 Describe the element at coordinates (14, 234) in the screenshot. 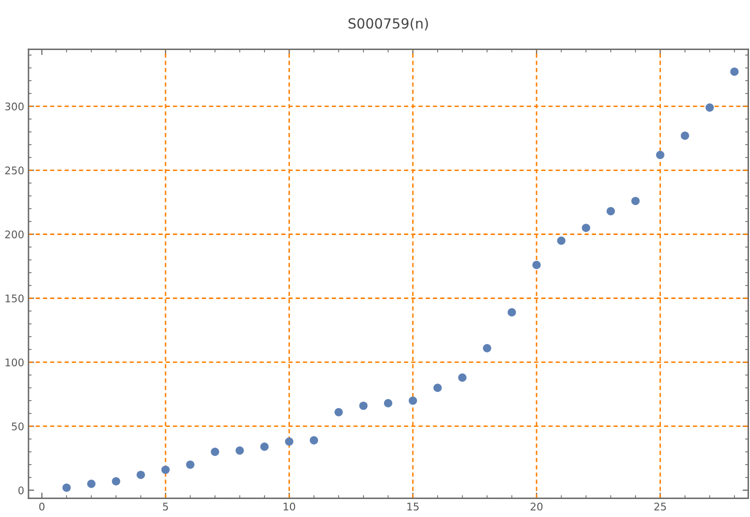

I see `y-tick-label: 200` at that location.